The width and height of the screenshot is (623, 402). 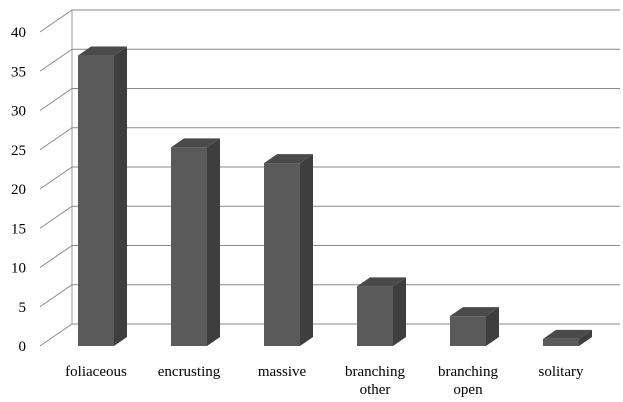 What do you see at coordinates (23, 347) in the screenshot?
I see `y-tick-label: 0` at bounding box center [23, 347].